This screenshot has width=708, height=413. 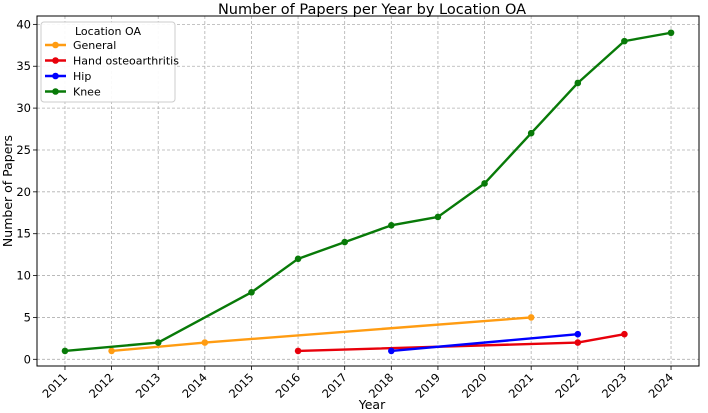 I want to click on x-tick-label: 2022, so click(x=567, y=385).